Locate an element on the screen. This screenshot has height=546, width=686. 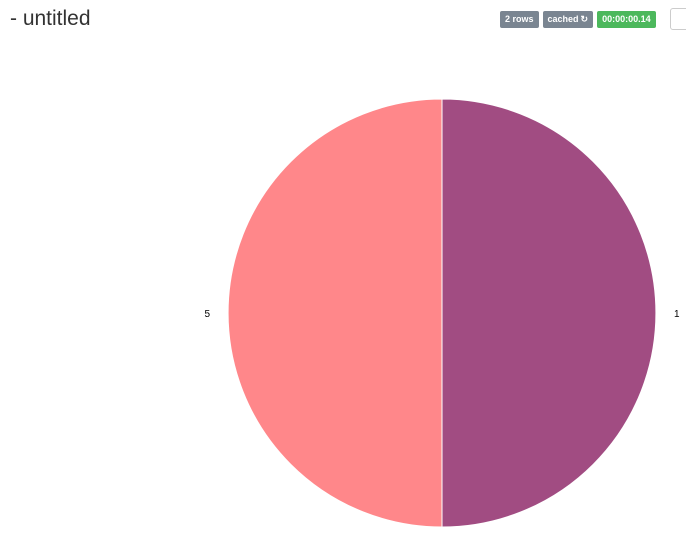
cached-badge: cached ↻ is located at coordinates (568, 19).